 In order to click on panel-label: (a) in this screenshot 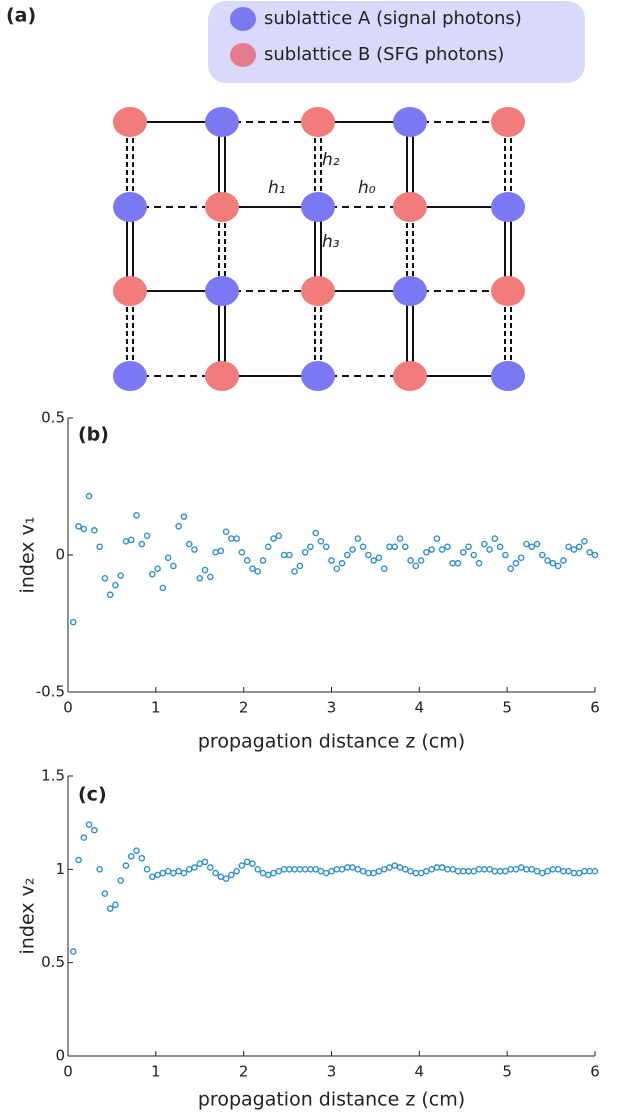, I will do `click(21, 16)`.